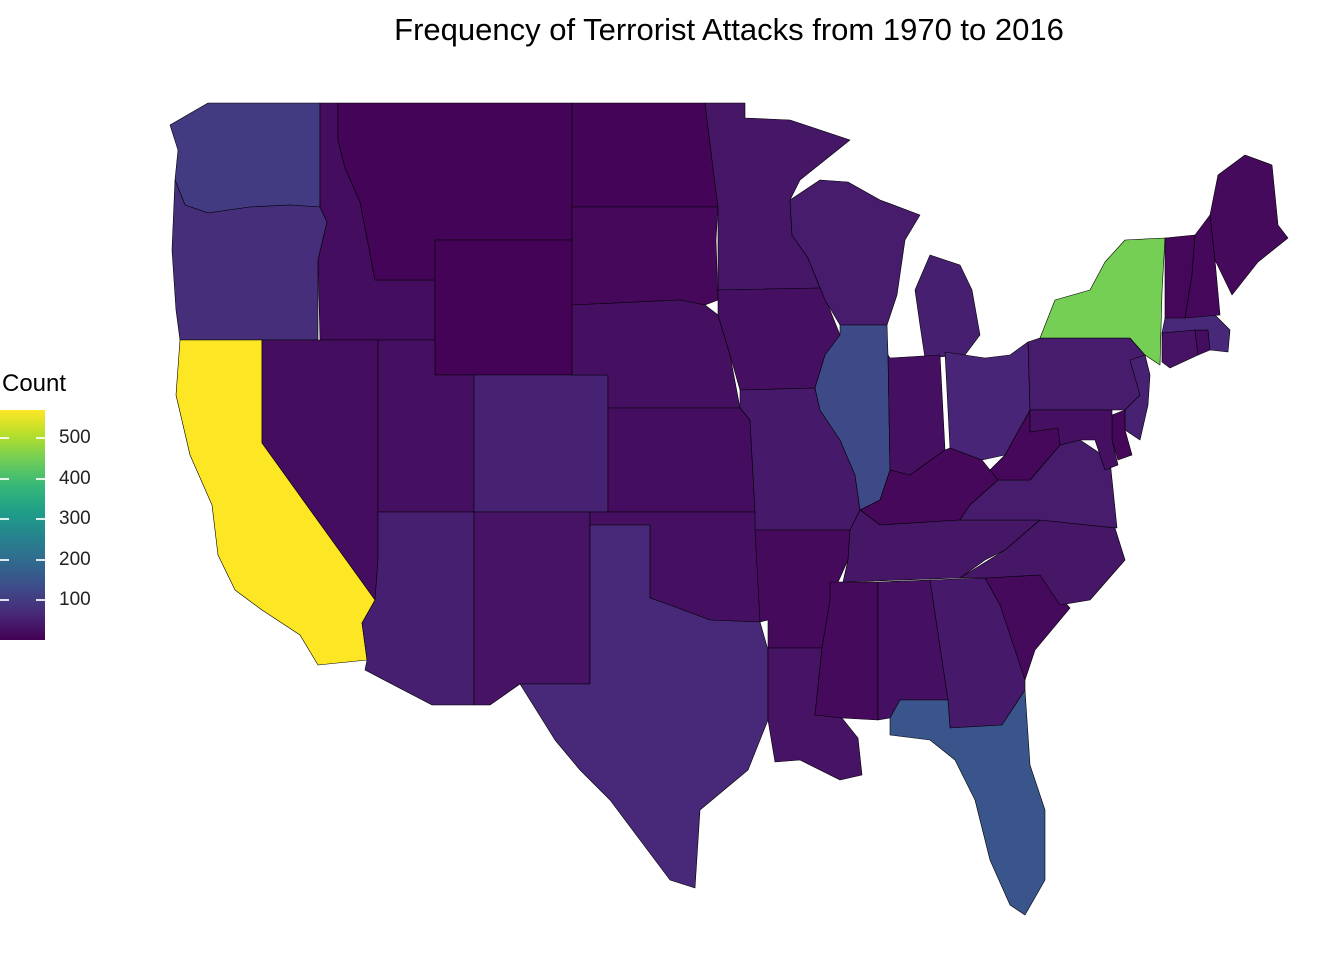 This screenshot has height=960, width=1344. I want to click on state-ne, so click(656, 354).